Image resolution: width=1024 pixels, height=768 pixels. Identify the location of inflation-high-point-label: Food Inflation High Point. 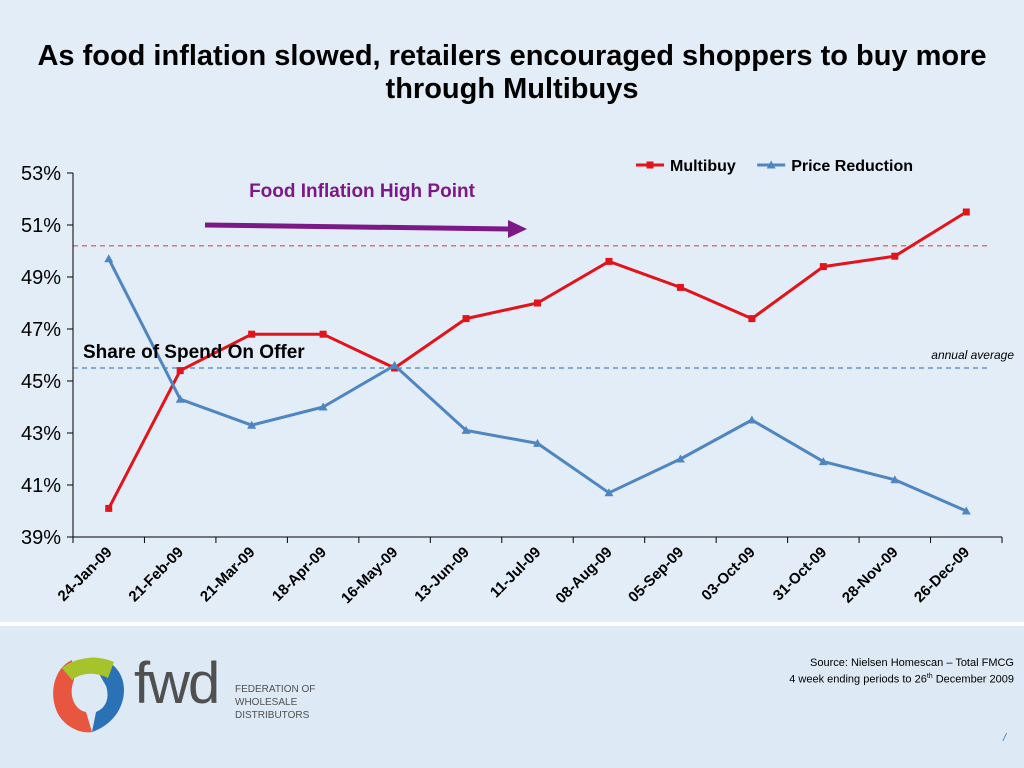
(362, 191).